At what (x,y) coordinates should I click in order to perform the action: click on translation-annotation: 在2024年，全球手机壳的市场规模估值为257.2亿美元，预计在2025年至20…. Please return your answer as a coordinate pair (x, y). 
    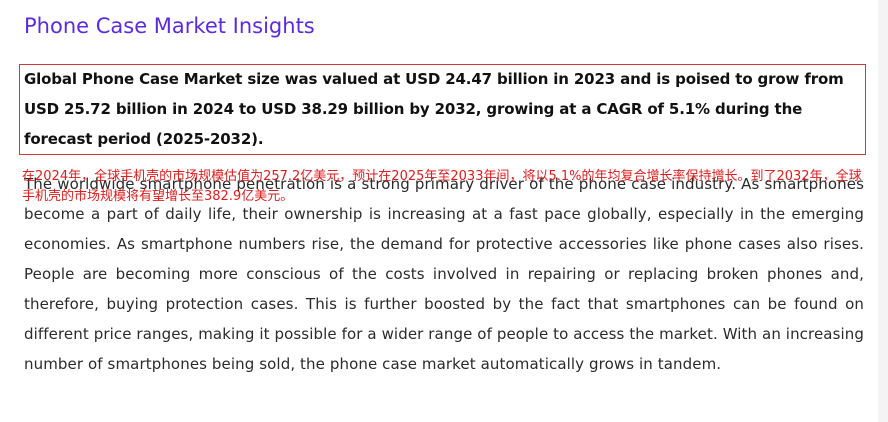
    Looking at the image, I should click on (442, 186).